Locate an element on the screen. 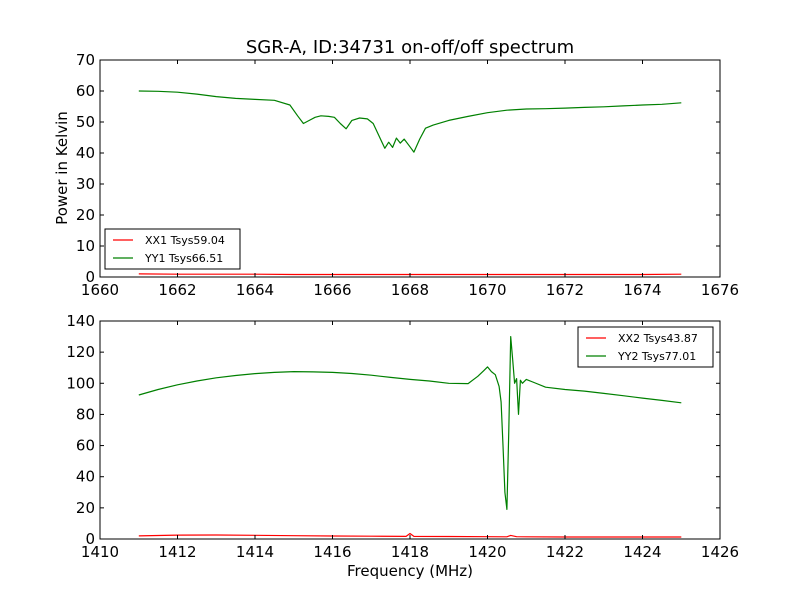 This screenshot has height=600, width=800. y-tick-label: 30 is located at coordinates (85, 184).